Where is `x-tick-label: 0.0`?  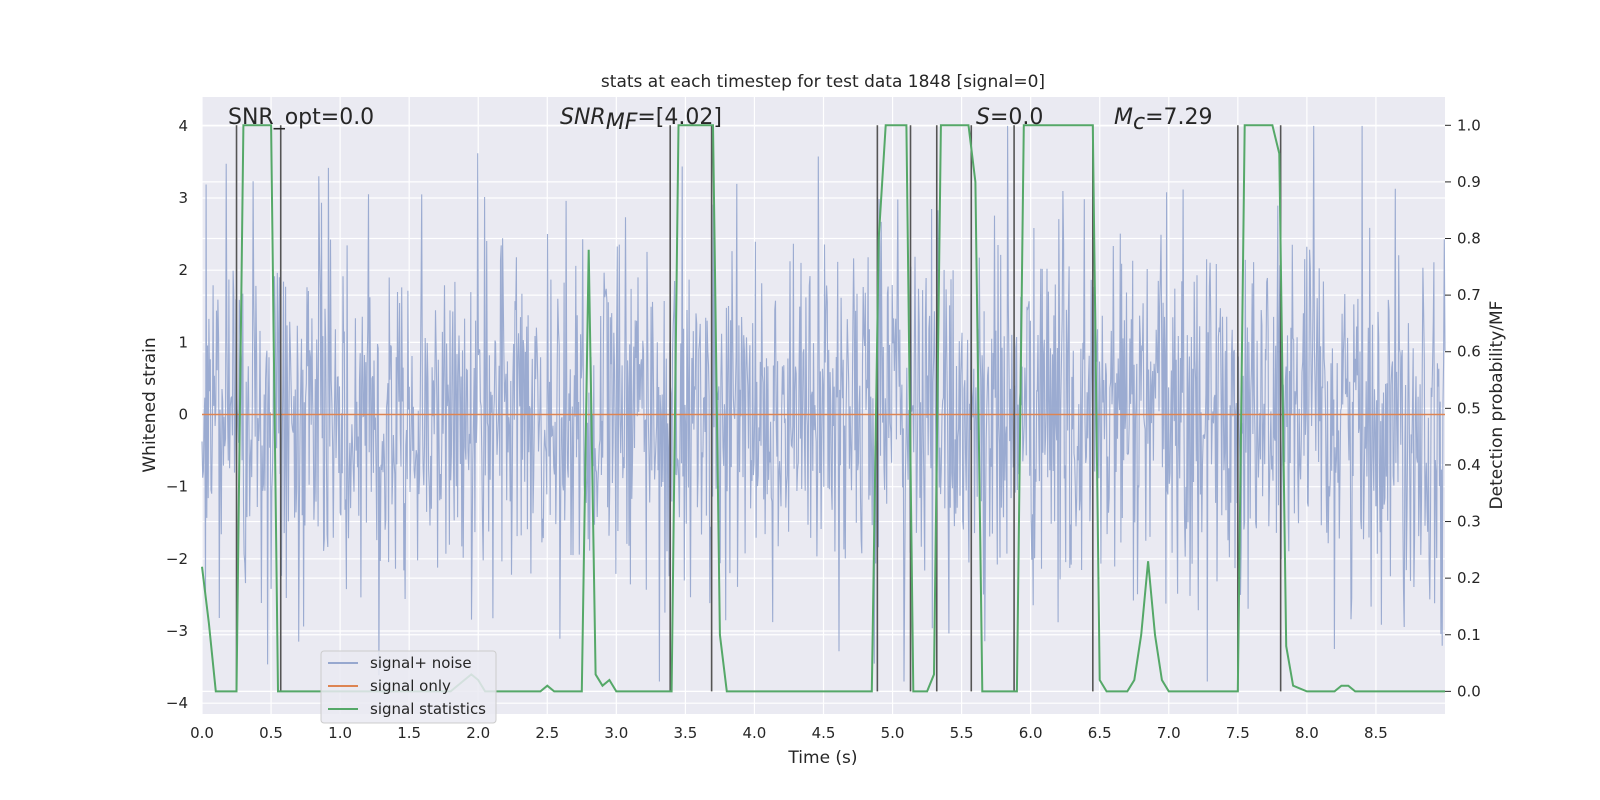
x-tick-label: 0.0 is located at coordinates (202, 733).